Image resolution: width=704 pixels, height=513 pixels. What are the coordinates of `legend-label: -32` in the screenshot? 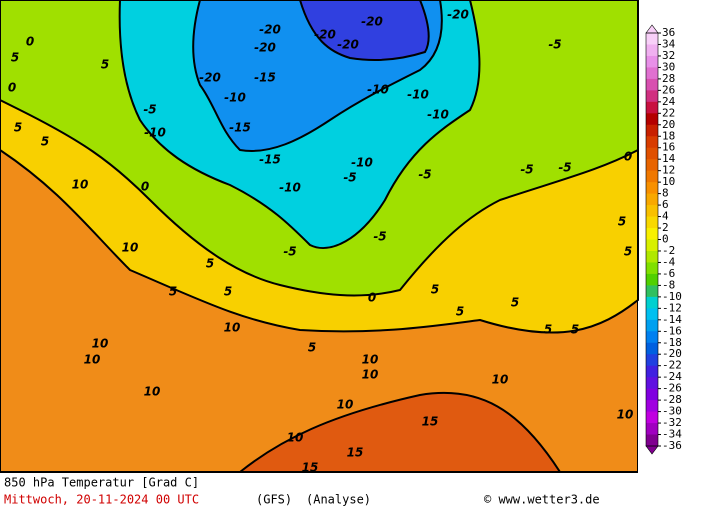 It's located at (672, 422).